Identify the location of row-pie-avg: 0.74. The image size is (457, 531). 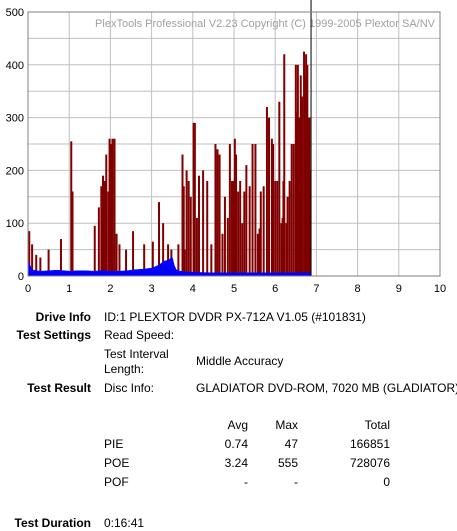
(236, 444).